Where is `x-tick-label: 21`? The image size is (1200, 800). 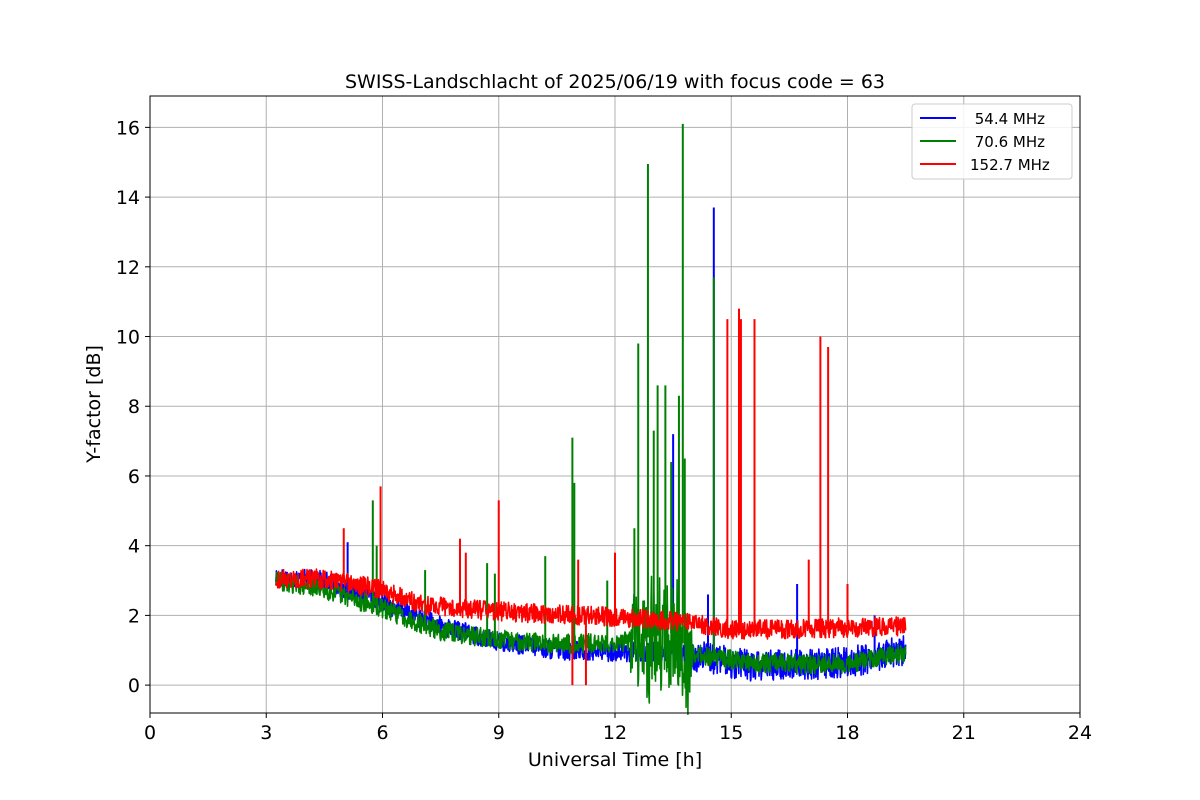
x-tick-label: 21 is located at coordinates (964, 733).